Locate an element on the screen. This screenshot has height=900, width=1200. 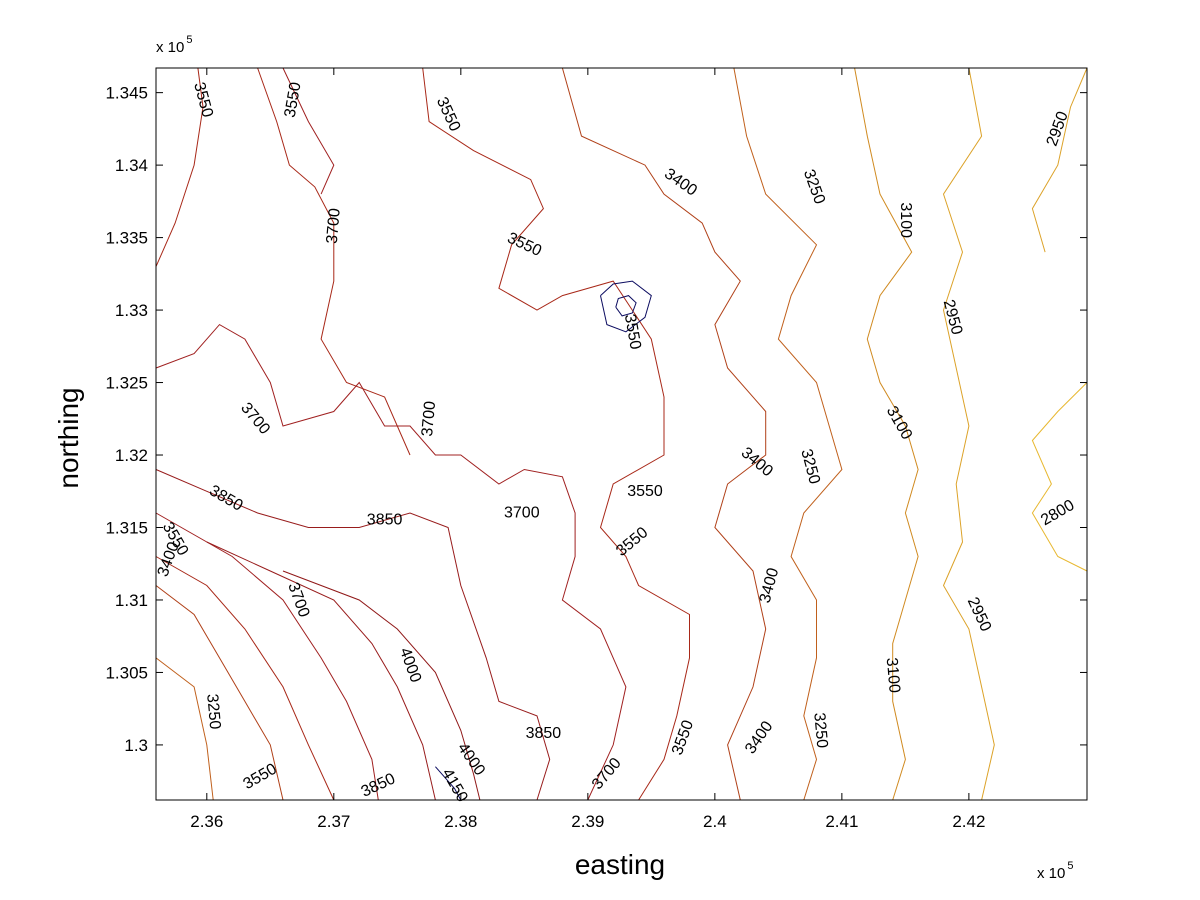
y-tick-label: 1.325 is located at coordinates (126, 383).